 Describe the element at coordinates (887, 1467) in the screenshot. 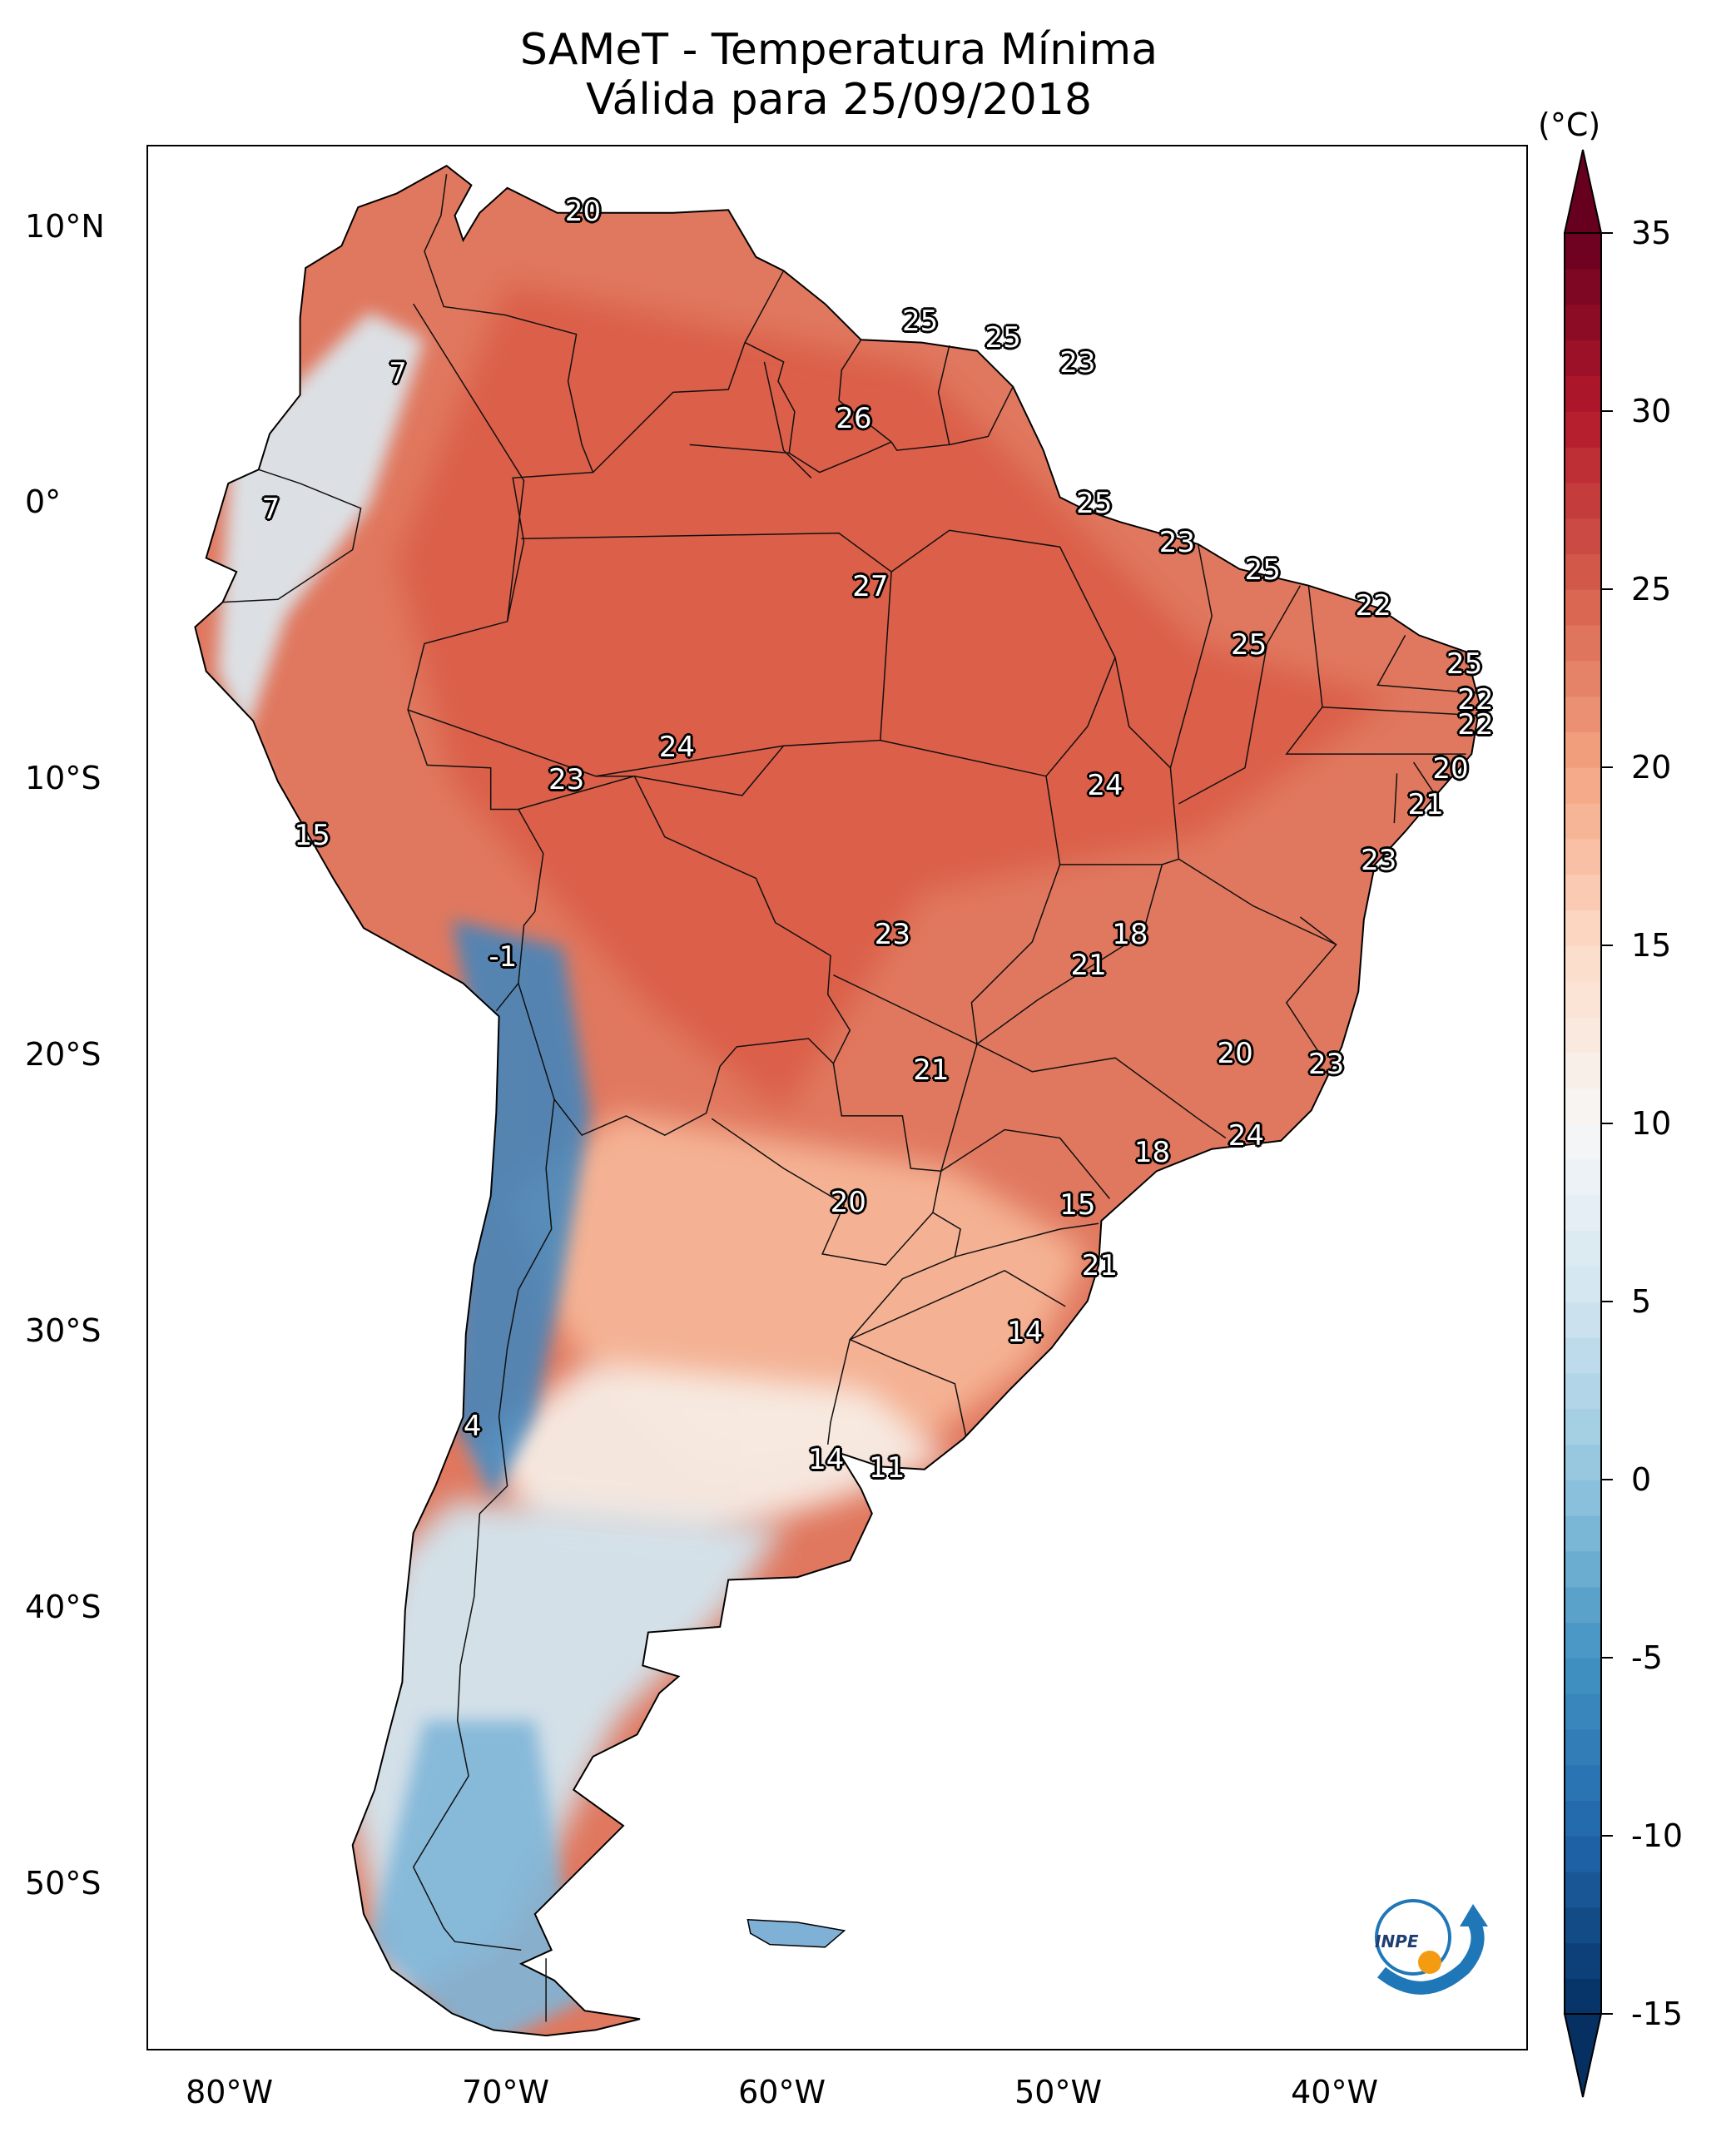

I see `station-value-label: 11` at that location.